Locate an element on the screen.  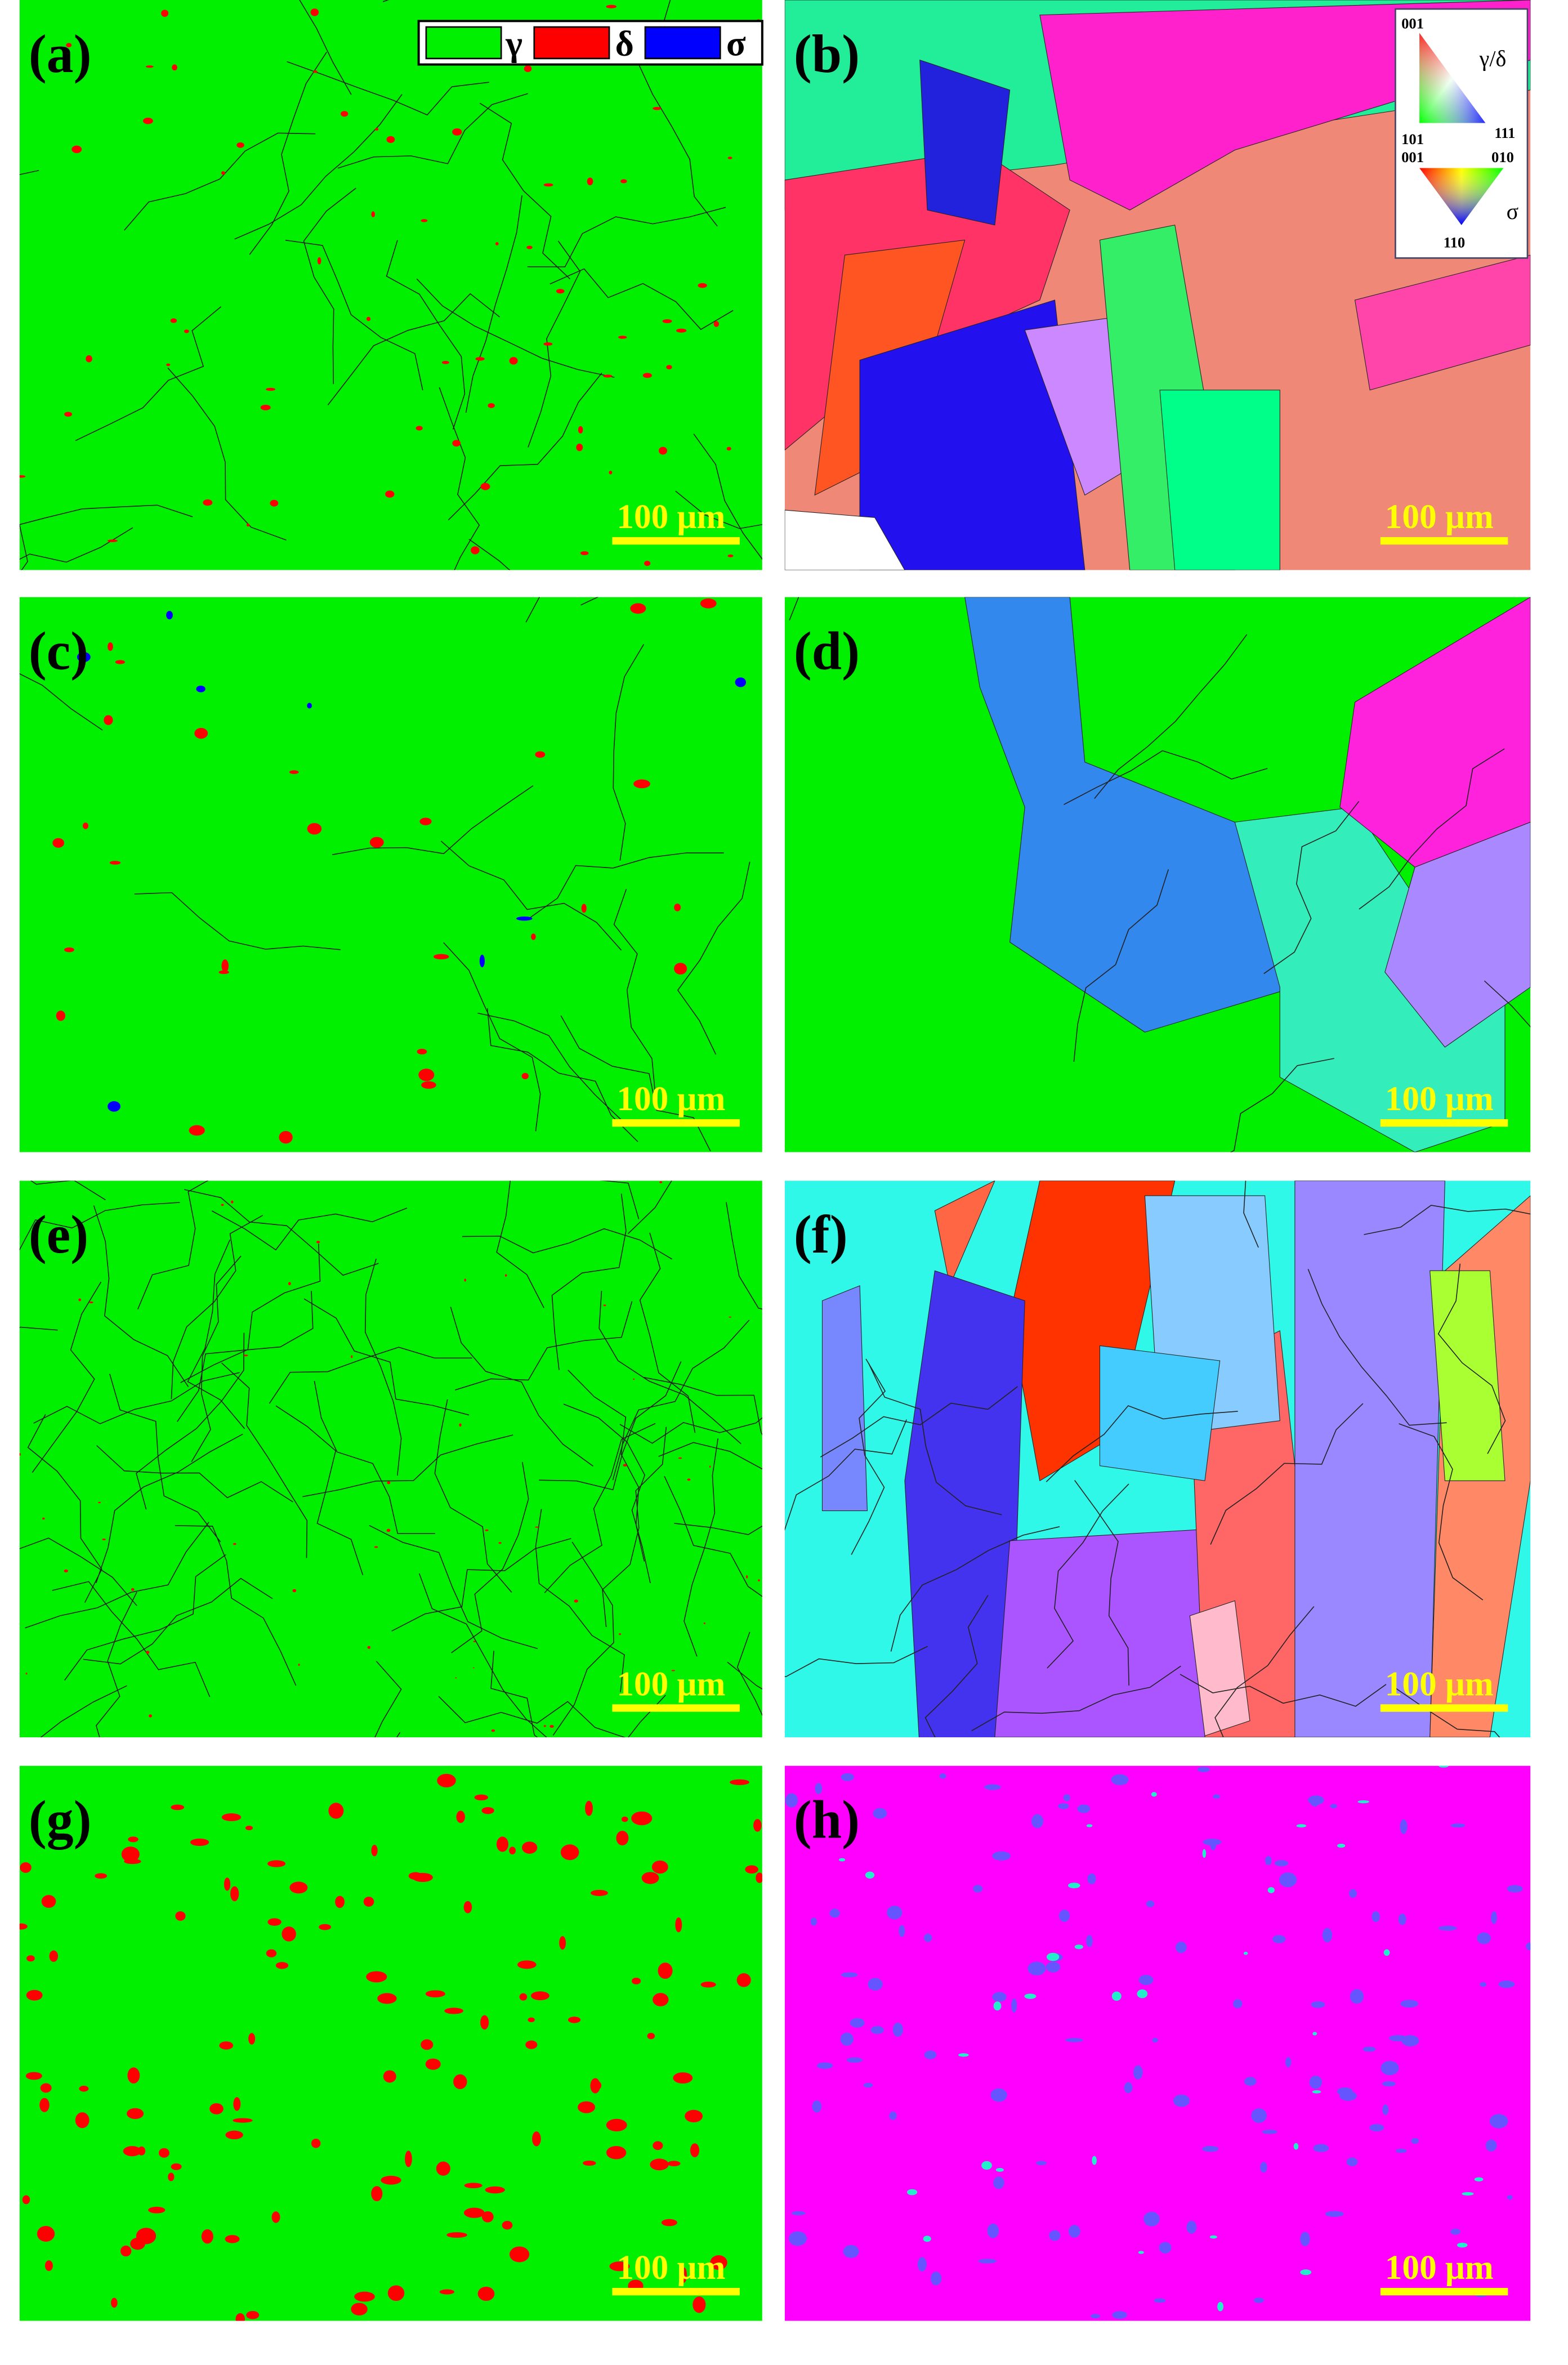
panel: (d) 100 μm is located at coordinates (1157, 874).